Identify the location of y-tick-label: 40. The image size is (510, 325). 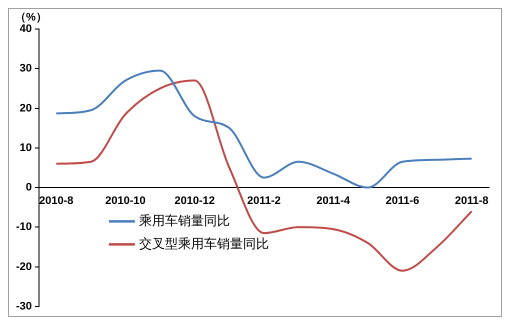
(26, 29).